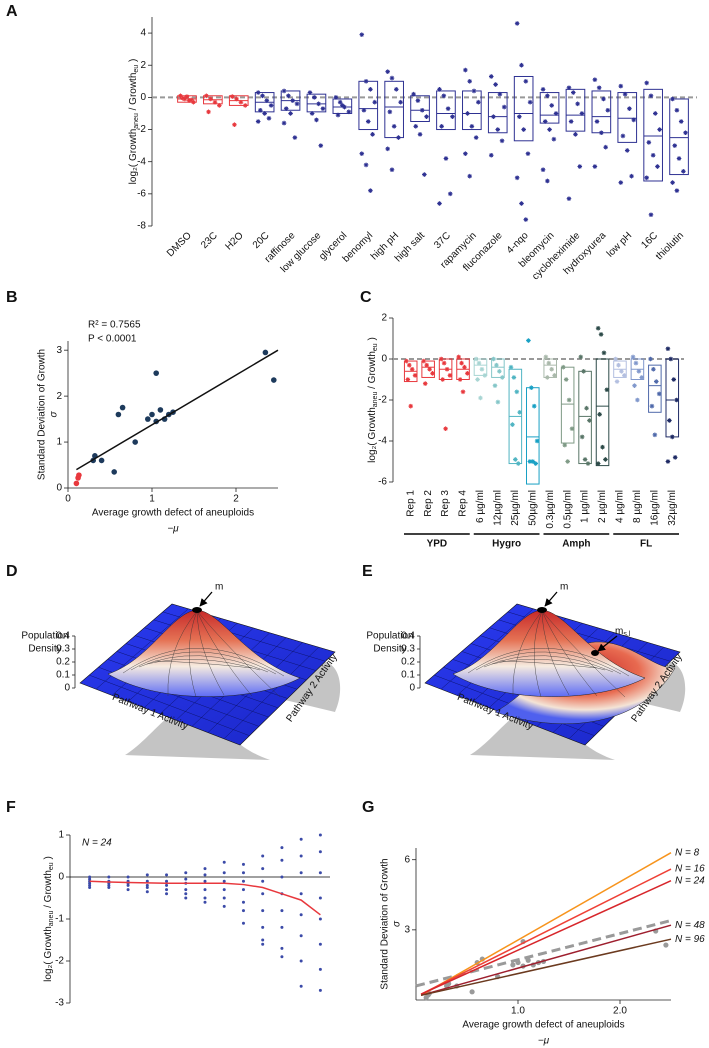 Image resolution: width=709 pixels, height=1048 pixels. What do you see at coordinates (54, 414) in the screenshot?
I see `y-axis-symbol: σ` at bounding box center [54, 414].